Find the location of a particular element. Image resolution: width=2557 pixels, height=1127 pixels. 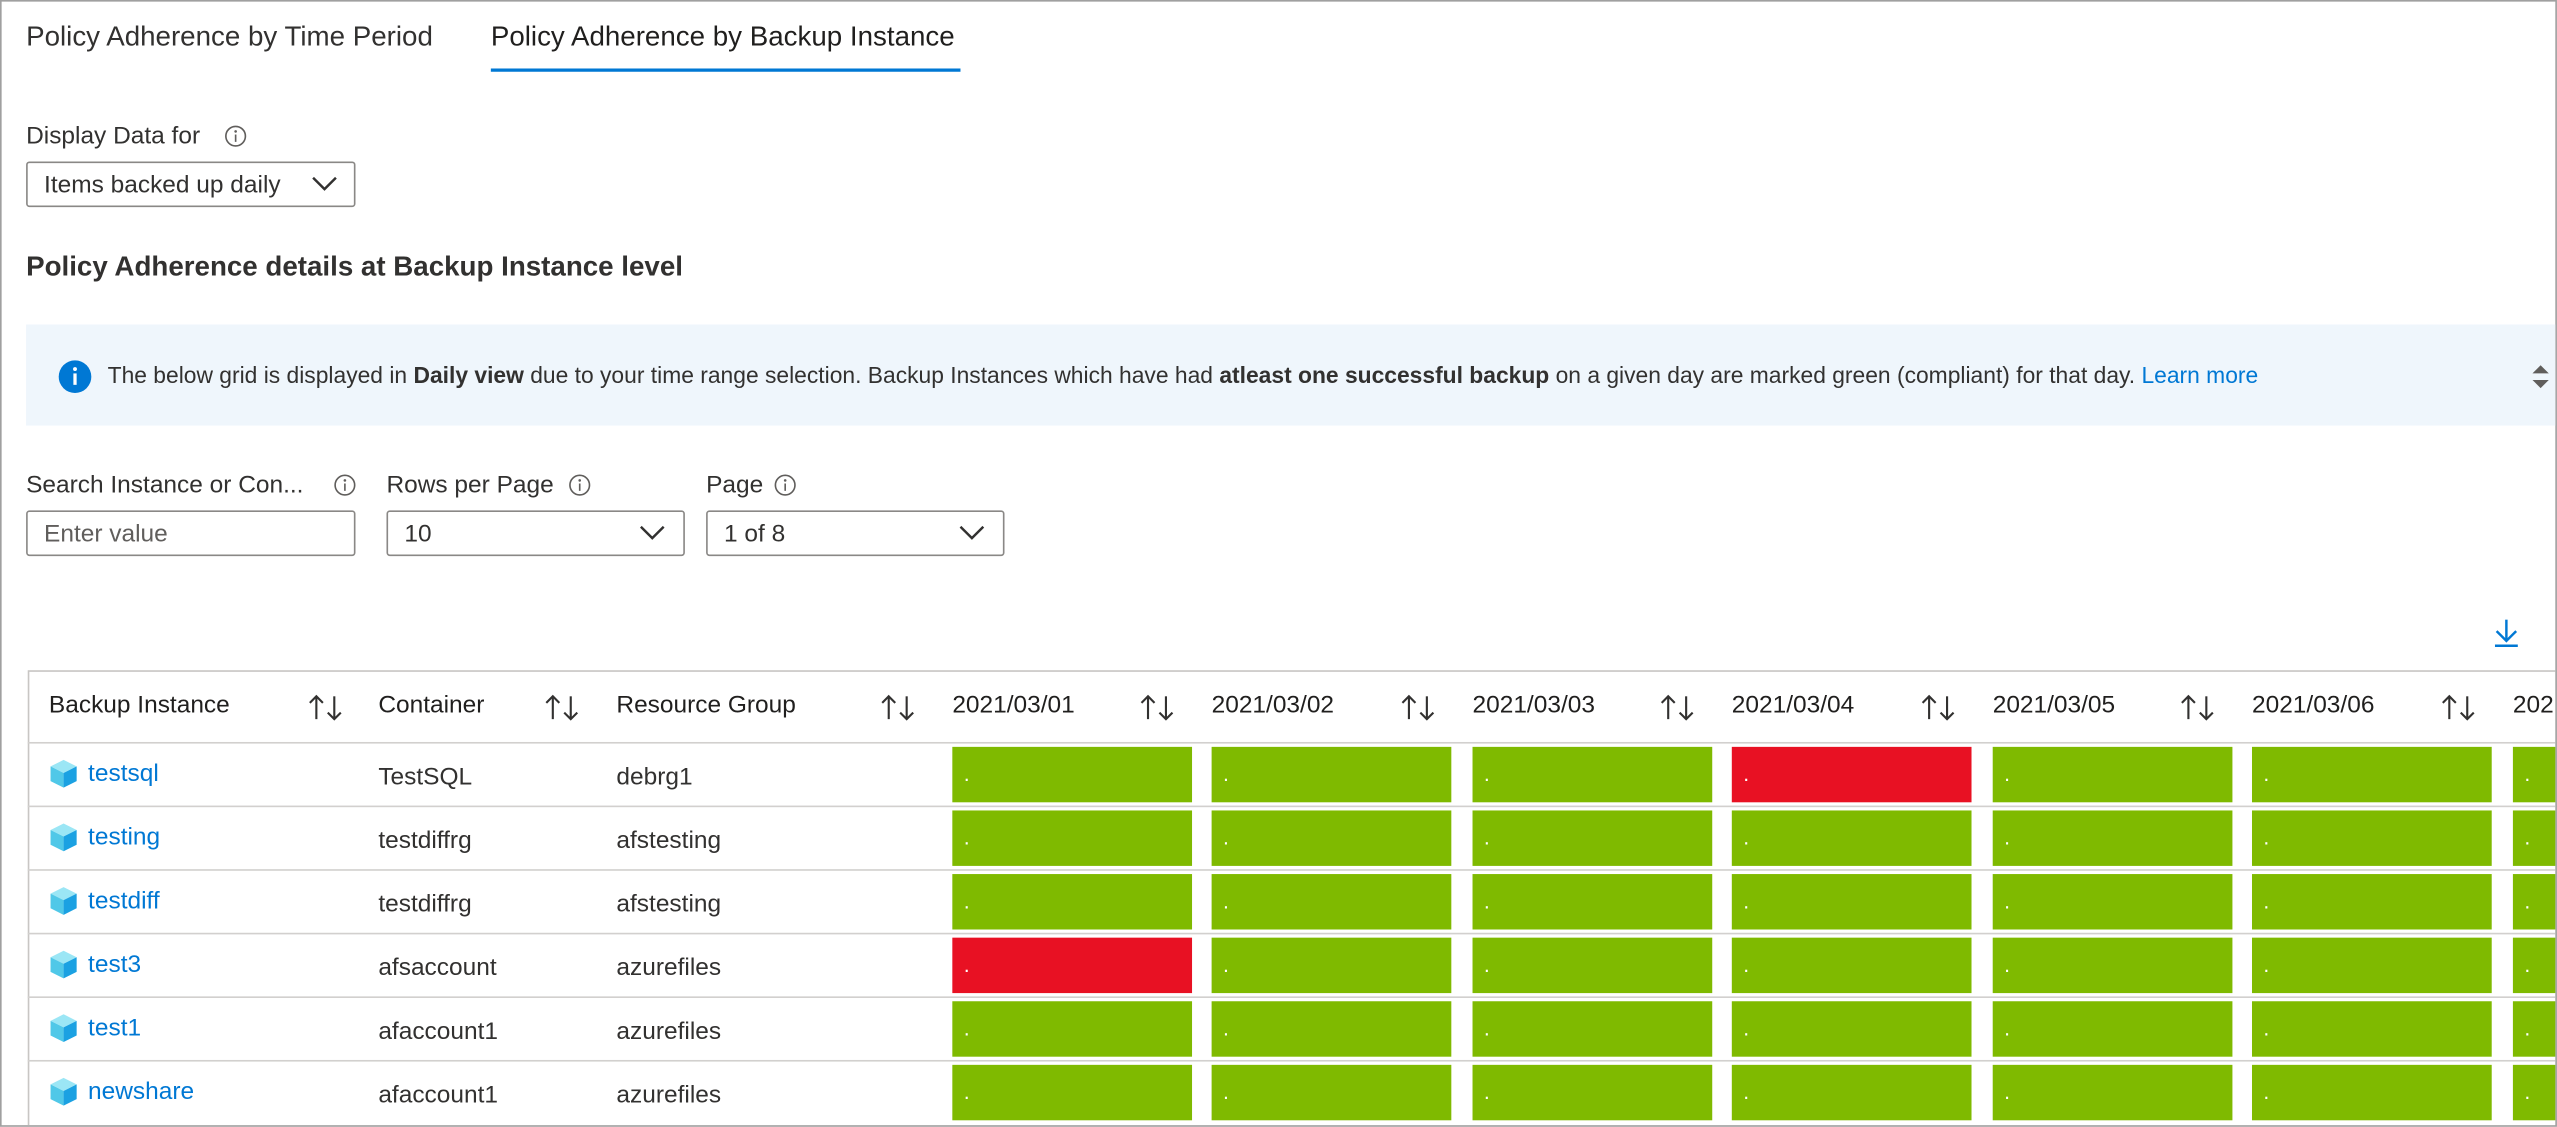

learn-more-link: Learn more is located at coordinates (2197, 375).